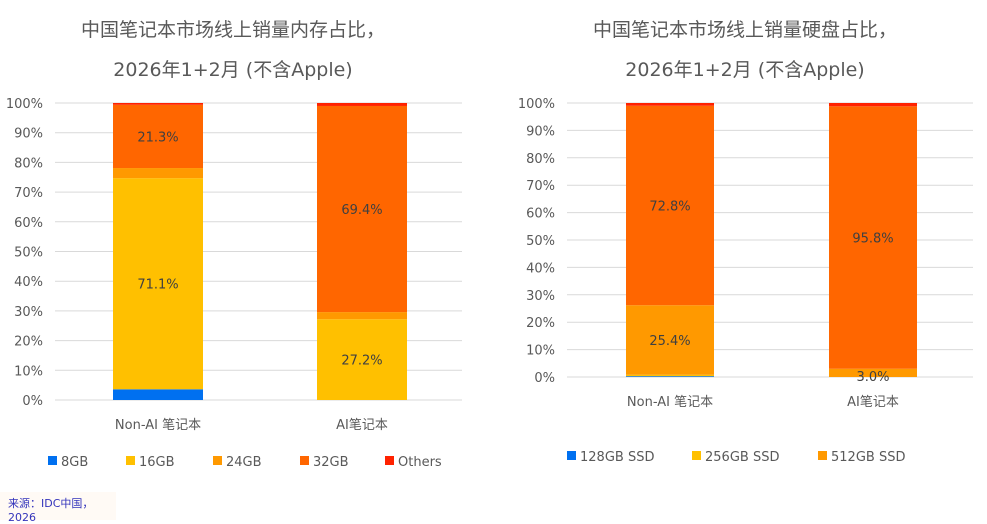 The height and width of the screenshot is (524, 987). What do you see at coordinates (872, 377) in the screenshot?
I see `data-label: 3.0%` at bounding box center [872, 377].